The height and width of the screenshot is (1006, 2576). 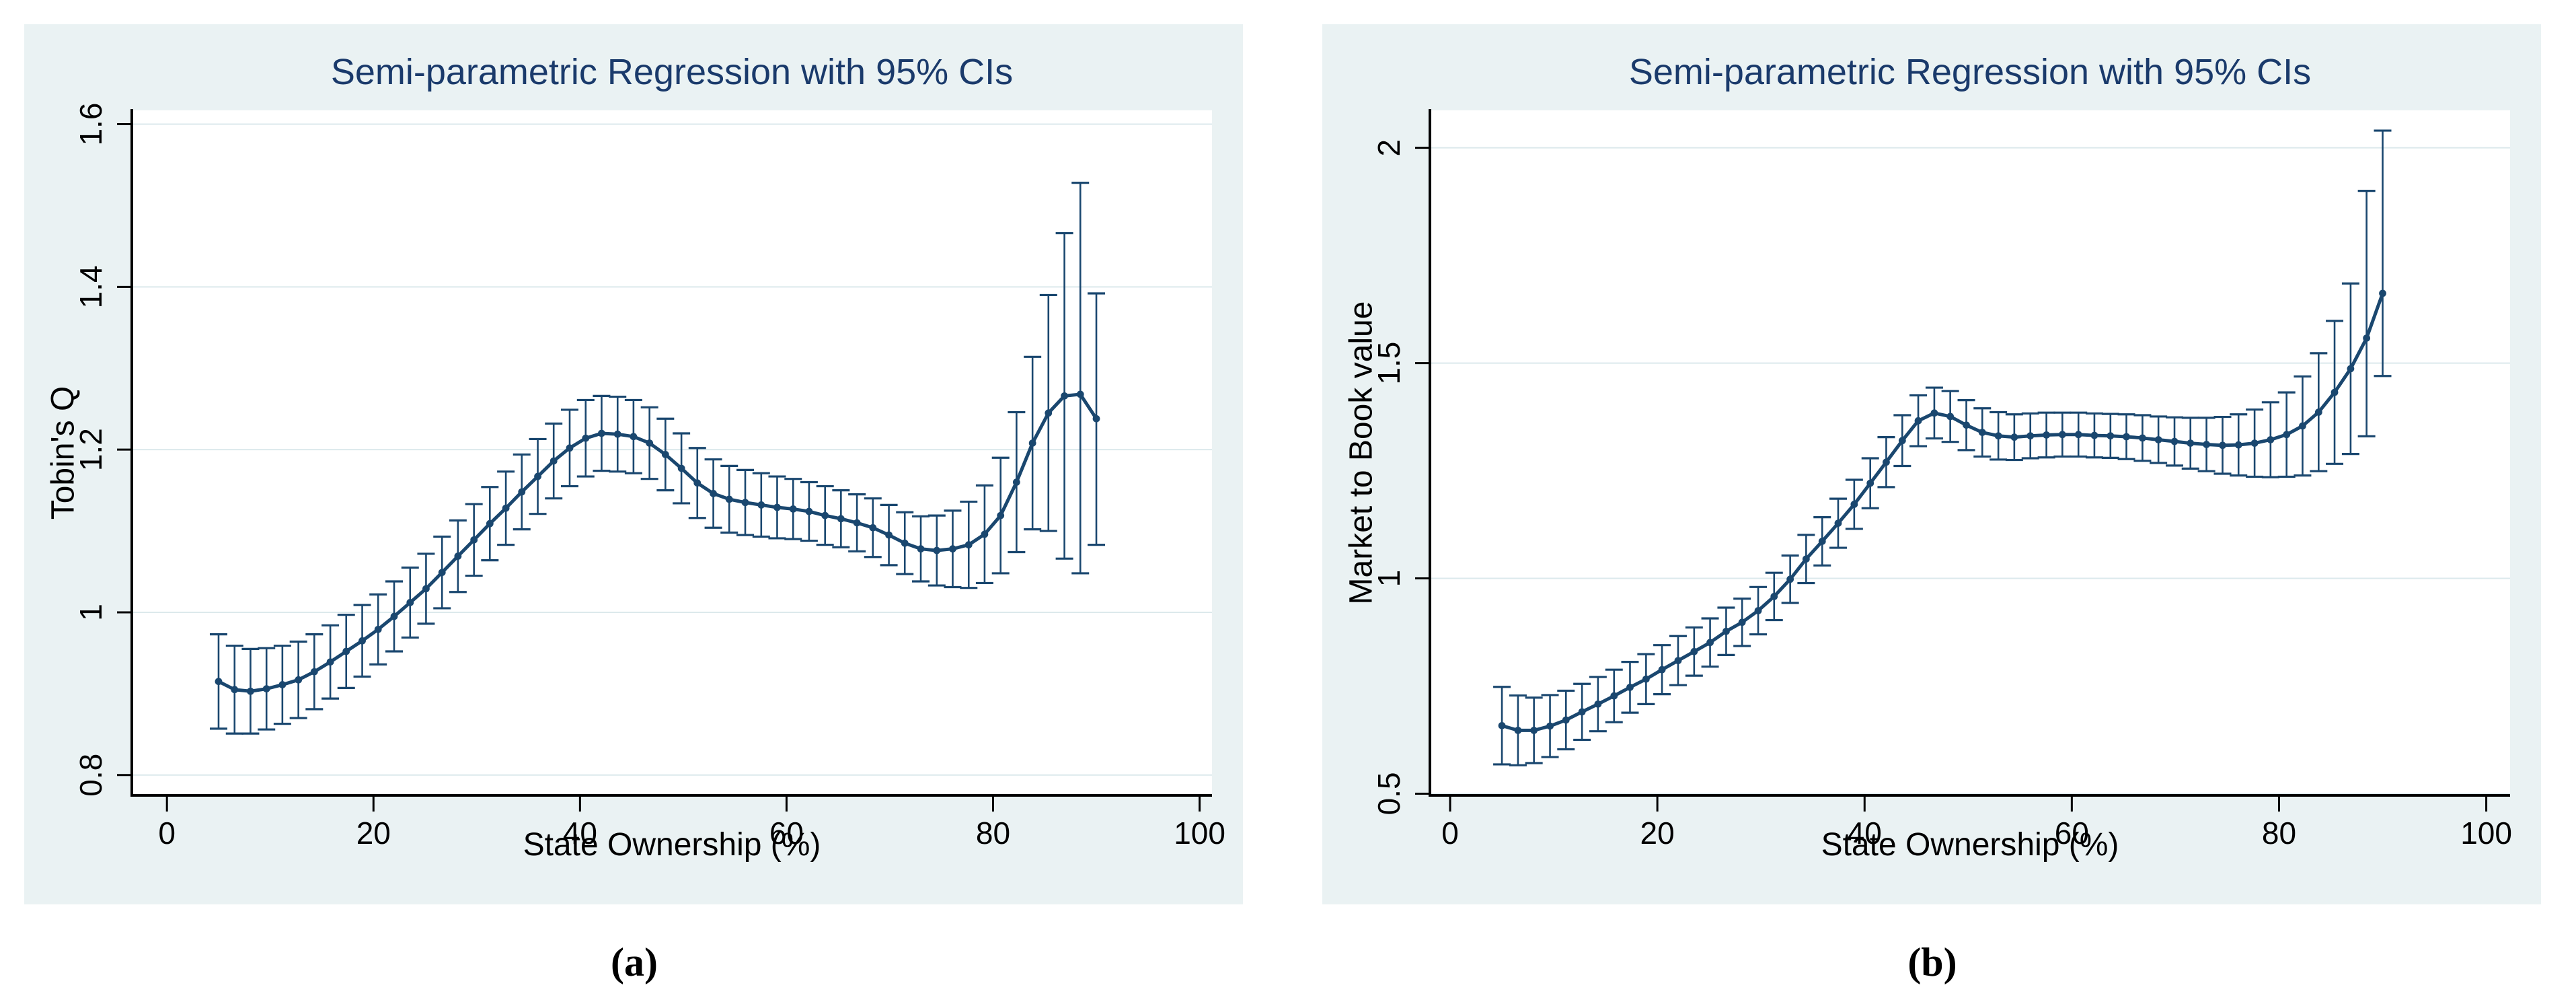 What do you see at coordinates (1388, 148) in the screenshot?
I see `y-tick-label: 2` at bounding box center [1388, 148].